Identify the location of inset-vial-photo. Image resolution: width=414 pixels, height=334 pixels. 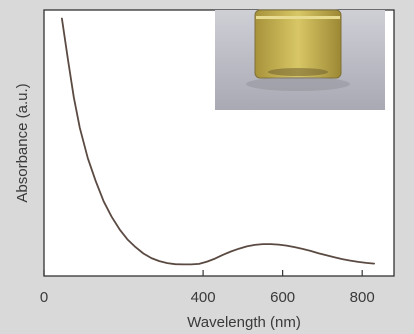
(300, 59).